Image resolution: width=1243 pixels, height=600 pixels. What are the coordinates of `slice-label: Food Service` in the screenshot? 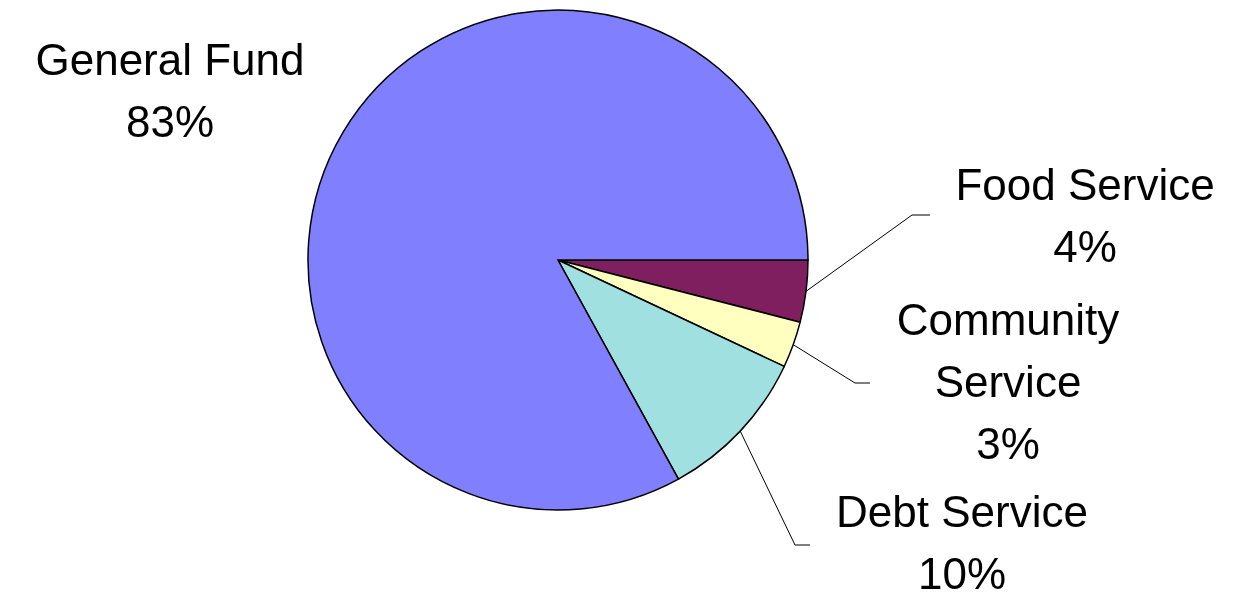 It's located at (1085, 184).